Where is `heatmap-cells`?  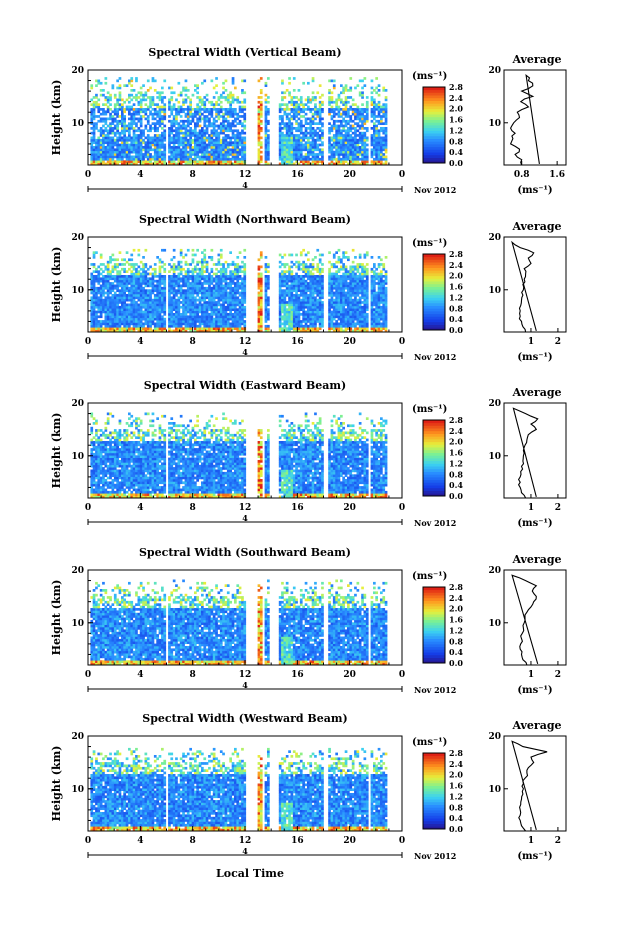
heatmap-cells is located at coordinates (239, 290).